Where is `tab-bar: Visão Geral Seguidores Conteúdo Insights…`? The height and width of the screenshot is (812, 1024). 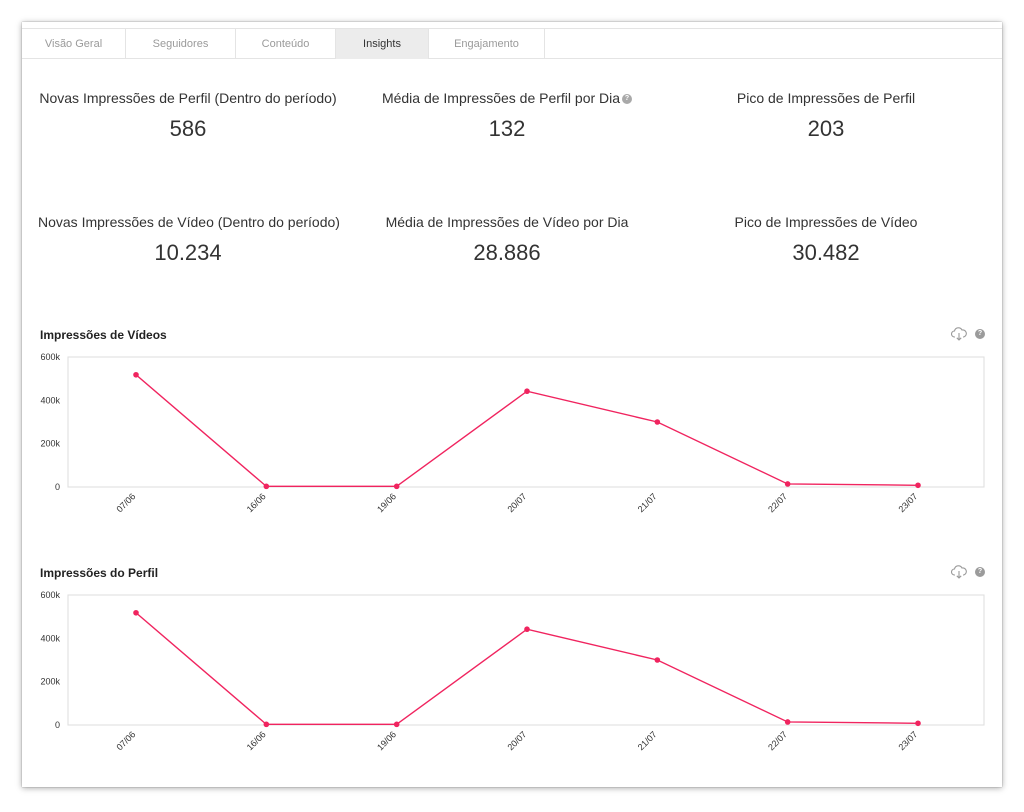 tab-bar: Visão Geral Seguidores Conteúdo Insights… is located at coordinates (512, 43).